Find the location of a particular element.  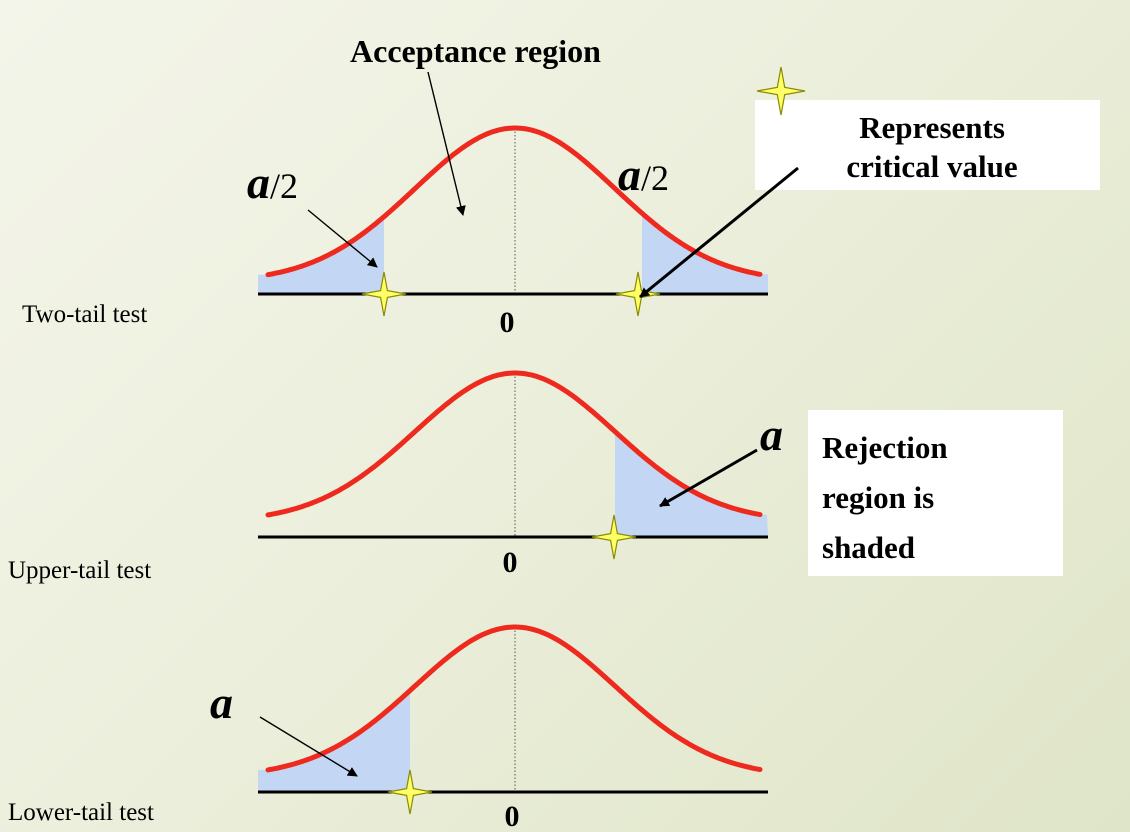

lower-tail-alpha: a is located at coordinates (221, 702).